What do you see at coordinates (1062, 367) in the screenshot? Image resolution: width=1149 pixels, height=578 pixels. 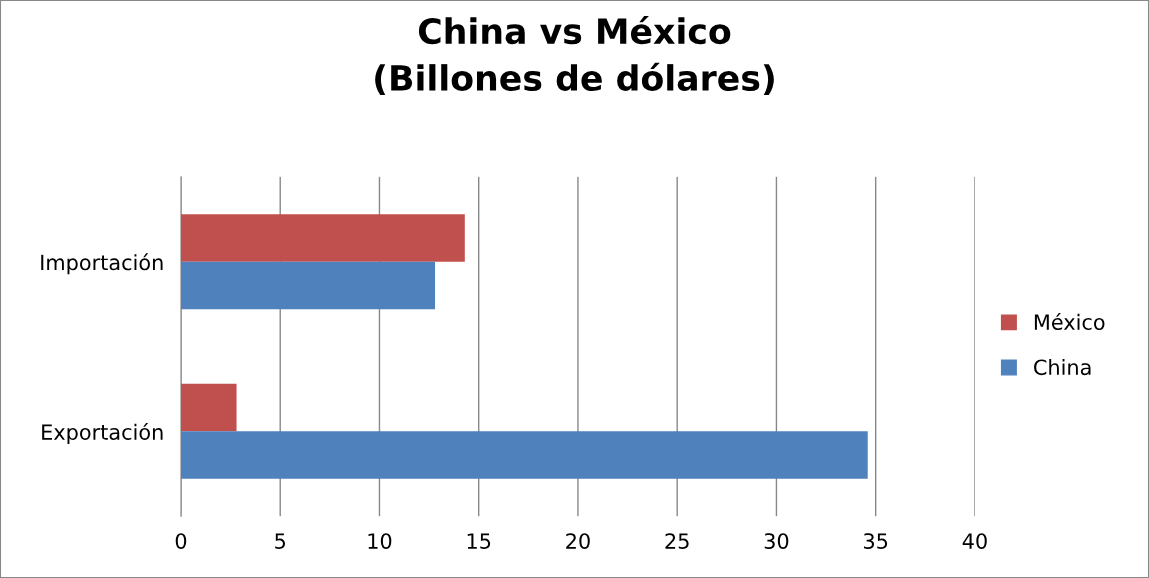 I see `legend-label: China` at bounding box center [1062, 367].